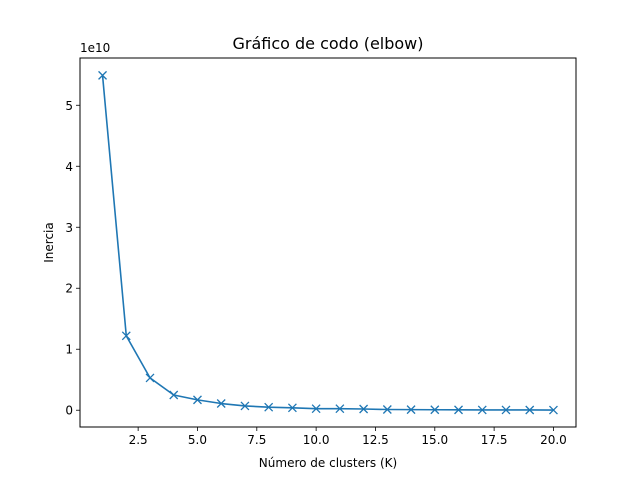 Image resolution: width=640 pixels, height=480 pixels. Describe the element at coordinates (69, 228) in the screenshot. I see `y-tick-label: 3` at that location.